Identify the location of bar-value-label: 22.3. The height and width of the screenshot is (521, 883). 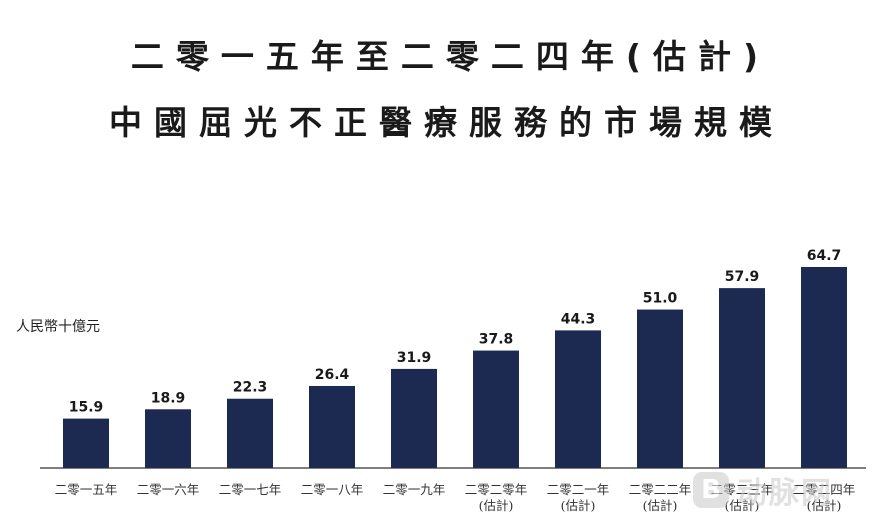
(250, 388).